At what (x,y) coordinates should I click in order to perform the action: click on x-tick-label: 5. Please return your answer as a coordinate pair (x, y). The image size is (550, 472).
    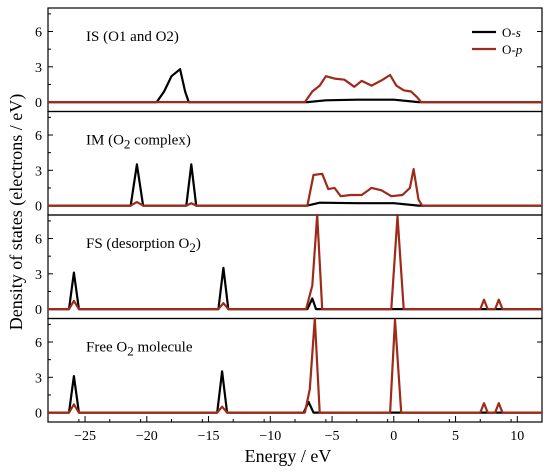
    Looking at the image, I should click on (455, 436).